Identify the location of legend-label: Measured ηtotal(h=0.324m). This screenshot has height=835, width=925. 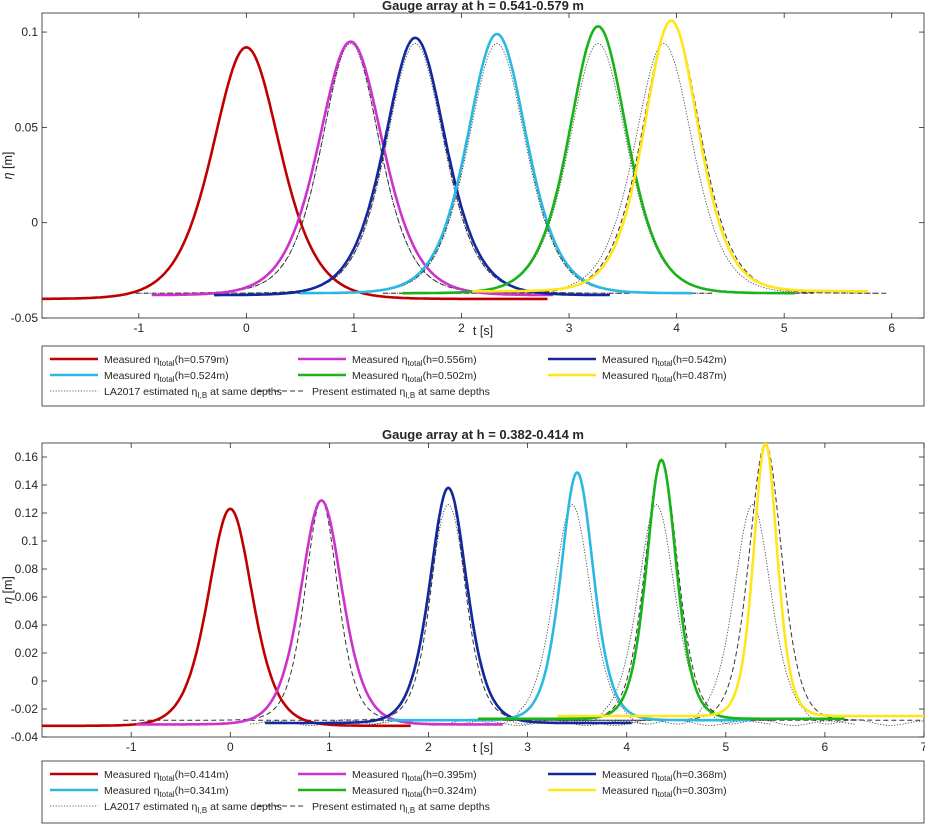
(414, 792).